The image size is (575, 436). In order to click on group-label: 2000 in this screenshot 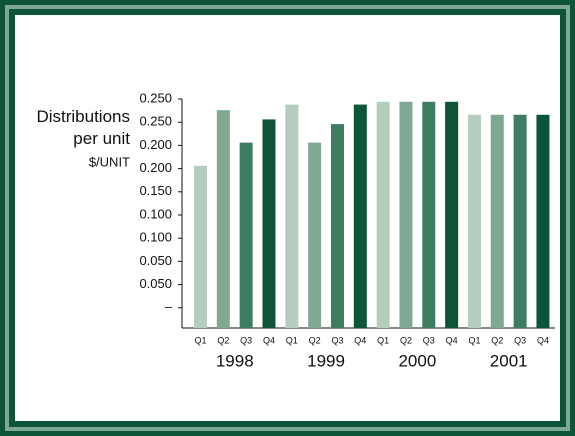, I will do `click(417, 360)`.